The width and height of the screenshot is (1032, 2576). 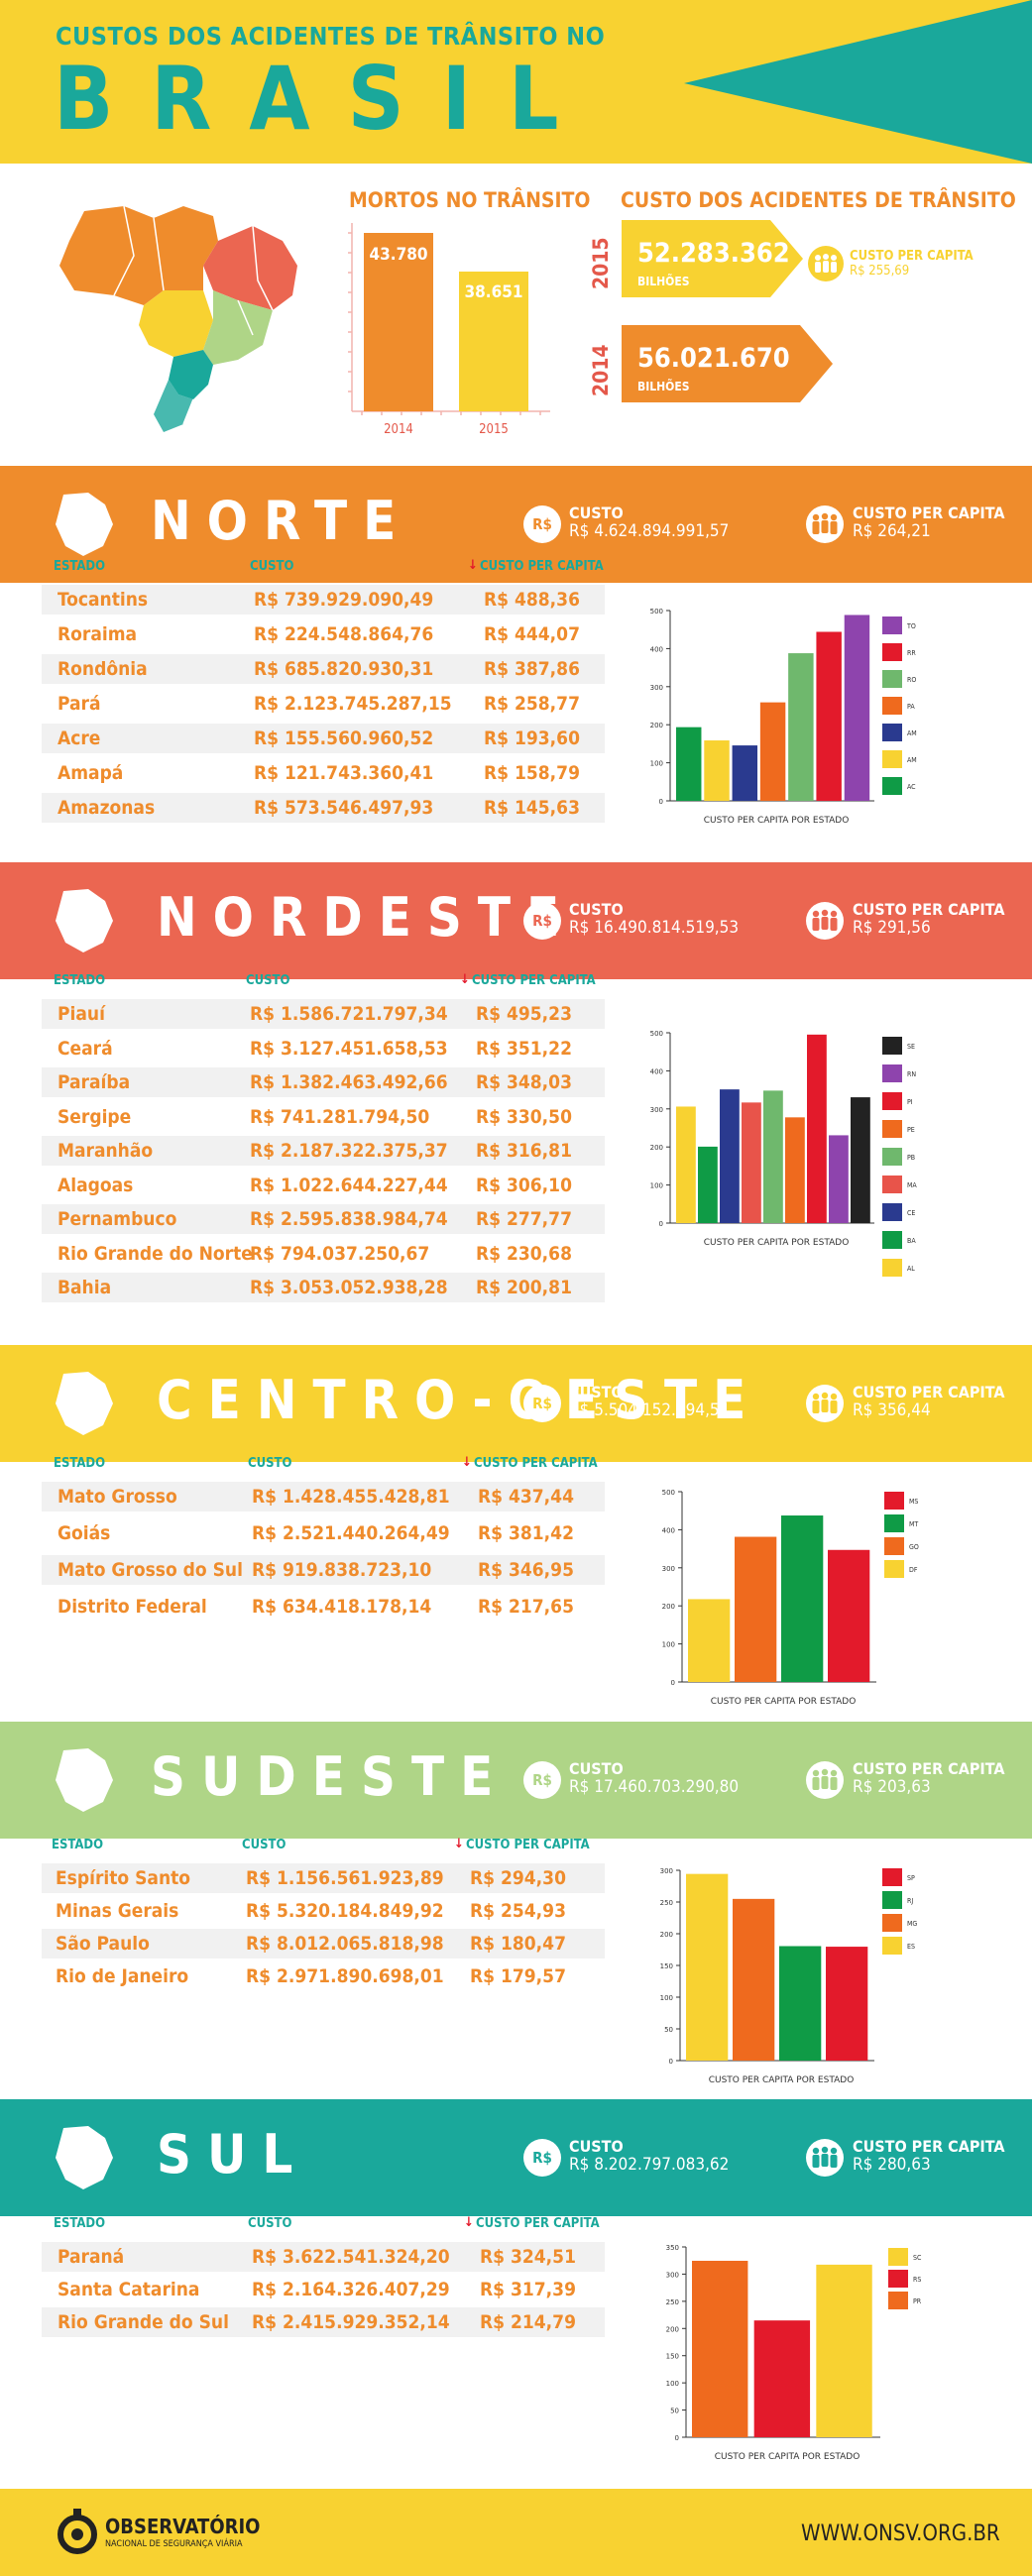 What do you see at coordinates (233, 2154) in the screenshot?
I see `region-name: SUL` at bounding box center [233, 2154].